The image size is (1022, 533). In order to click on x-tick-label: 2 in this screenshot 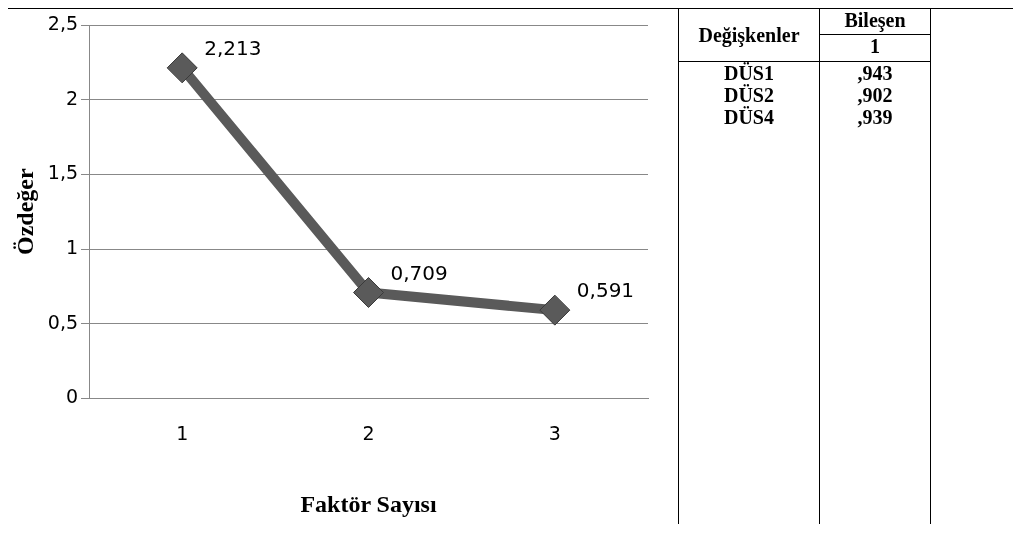, I will do `click(368, 432)`.